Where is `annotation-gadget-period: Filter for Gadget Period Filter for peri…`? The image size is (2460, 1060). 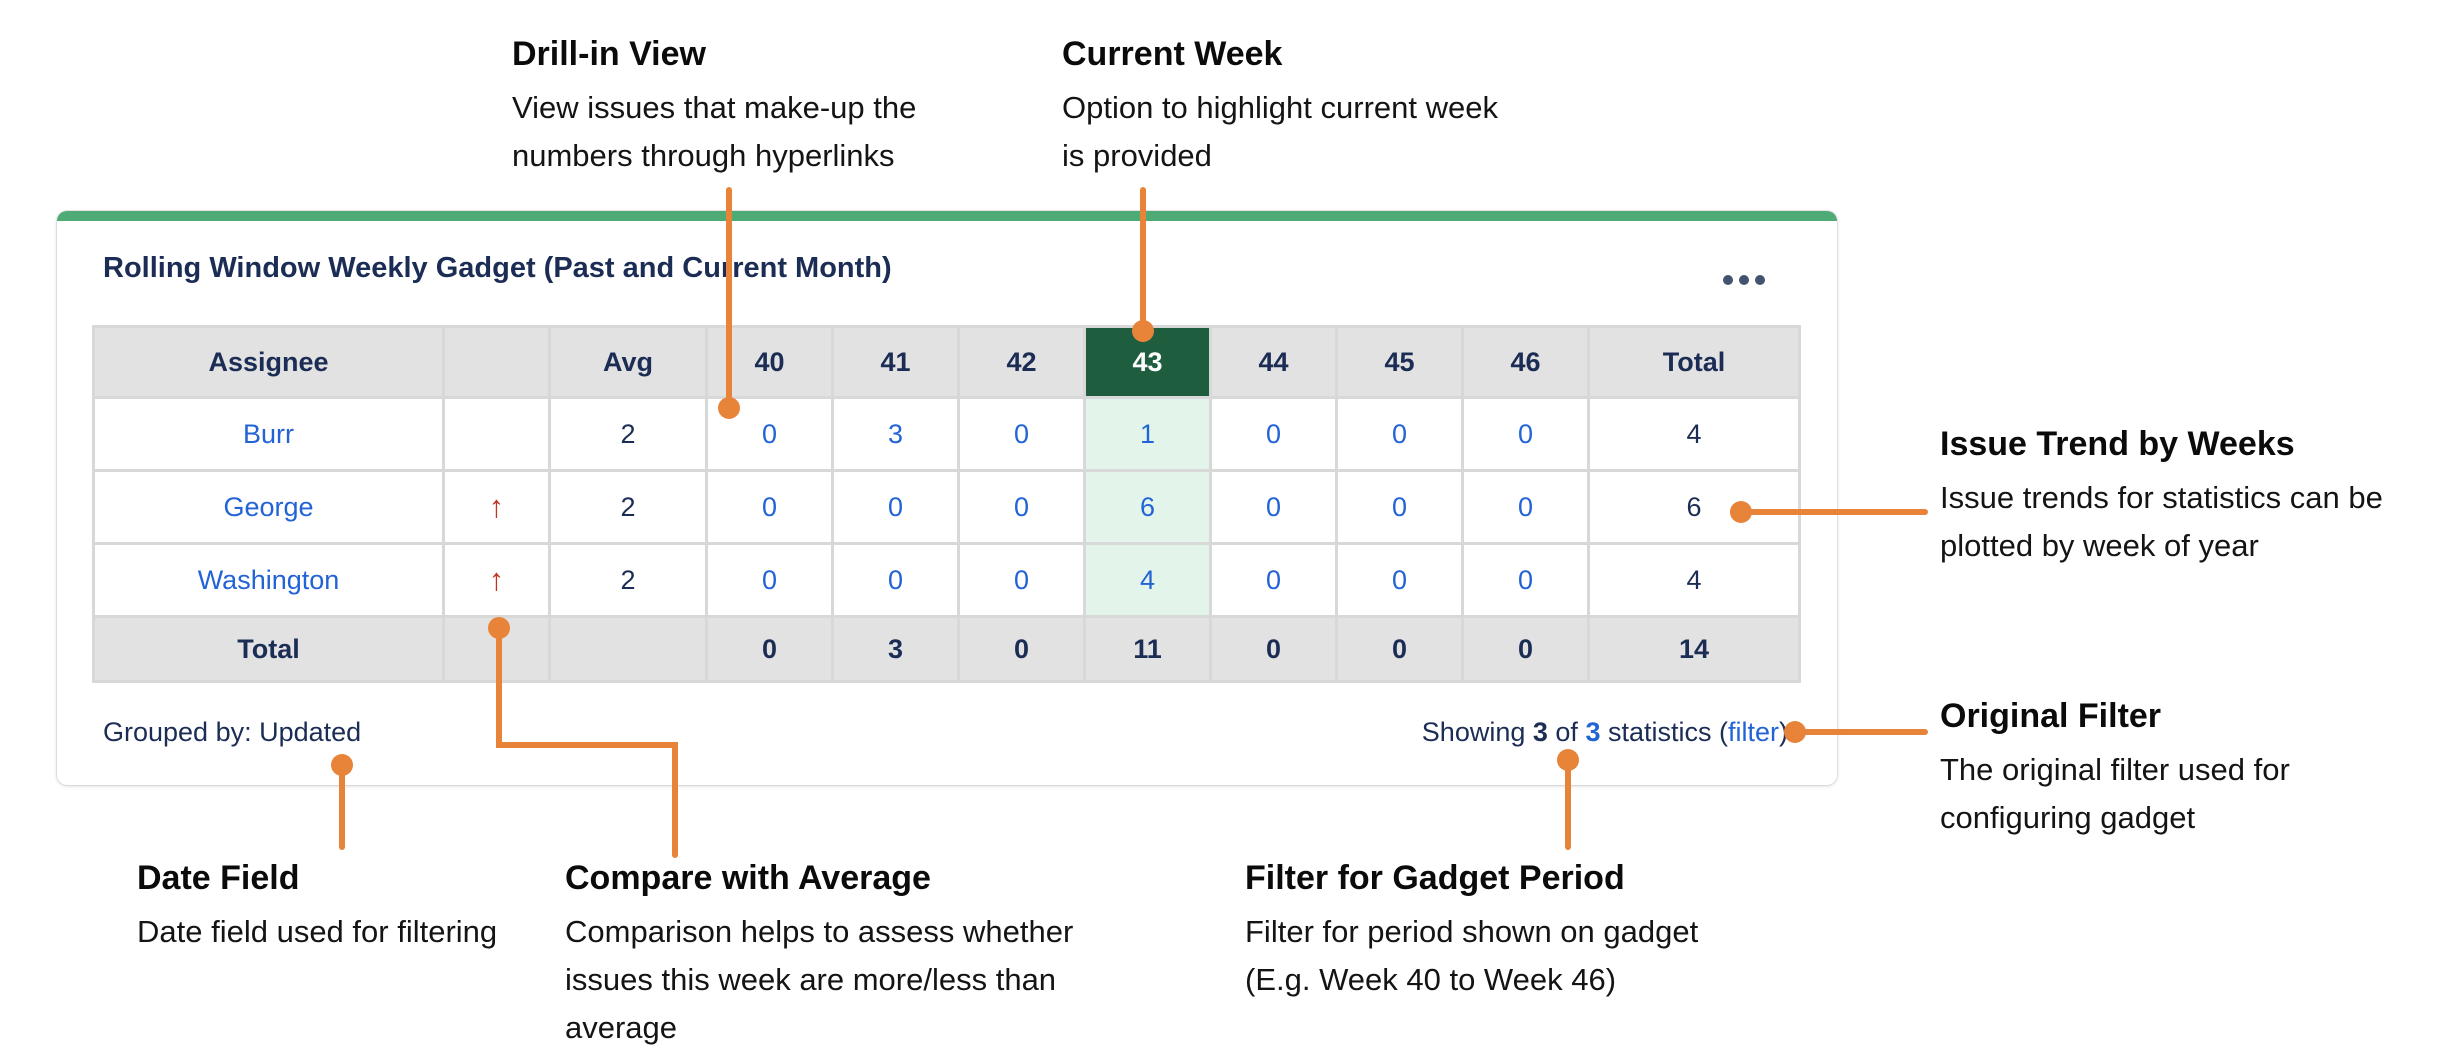 annotation-gadget-period: Filter for Gadget Period Filter for peri… is located at coordinates (1471, 930).